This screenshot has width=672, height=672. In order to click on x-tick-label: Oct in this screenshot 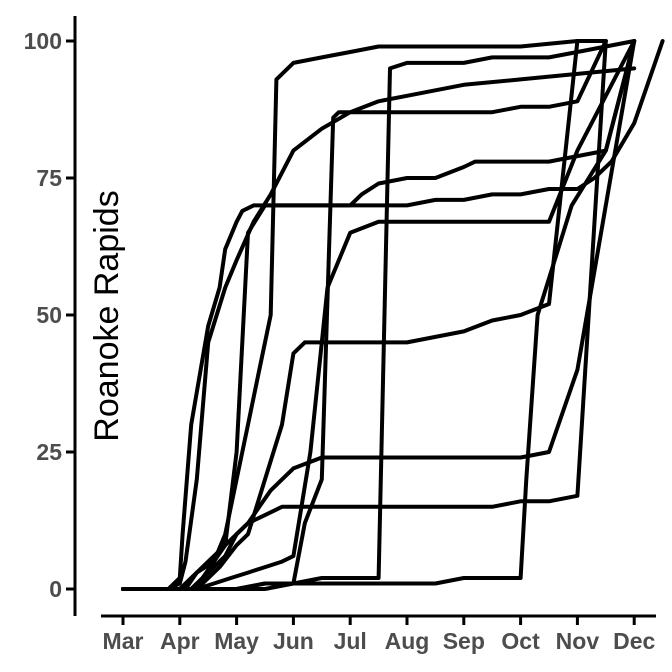, I will do `click(520, 641)`.